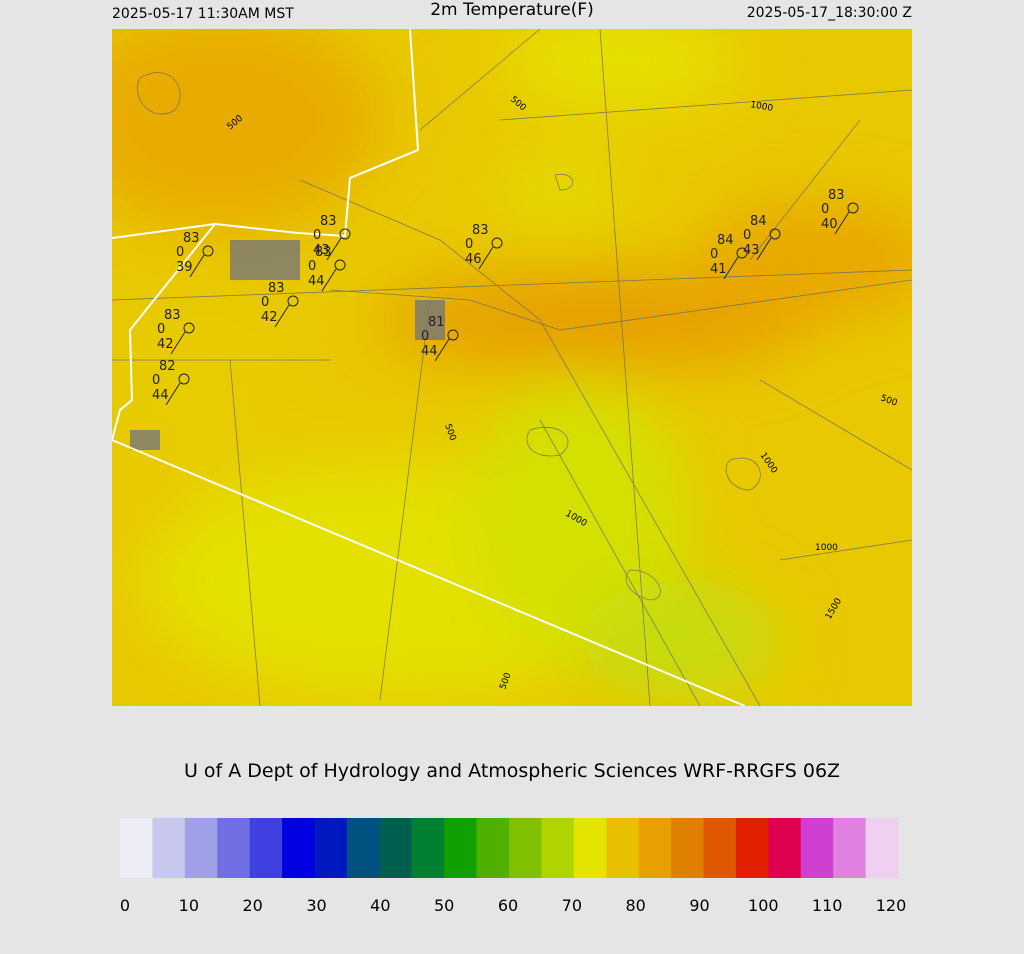  Describe the element at coordinates (891, 905) in the screenshot. I see `colorbar-tick-label: 120` at that location.